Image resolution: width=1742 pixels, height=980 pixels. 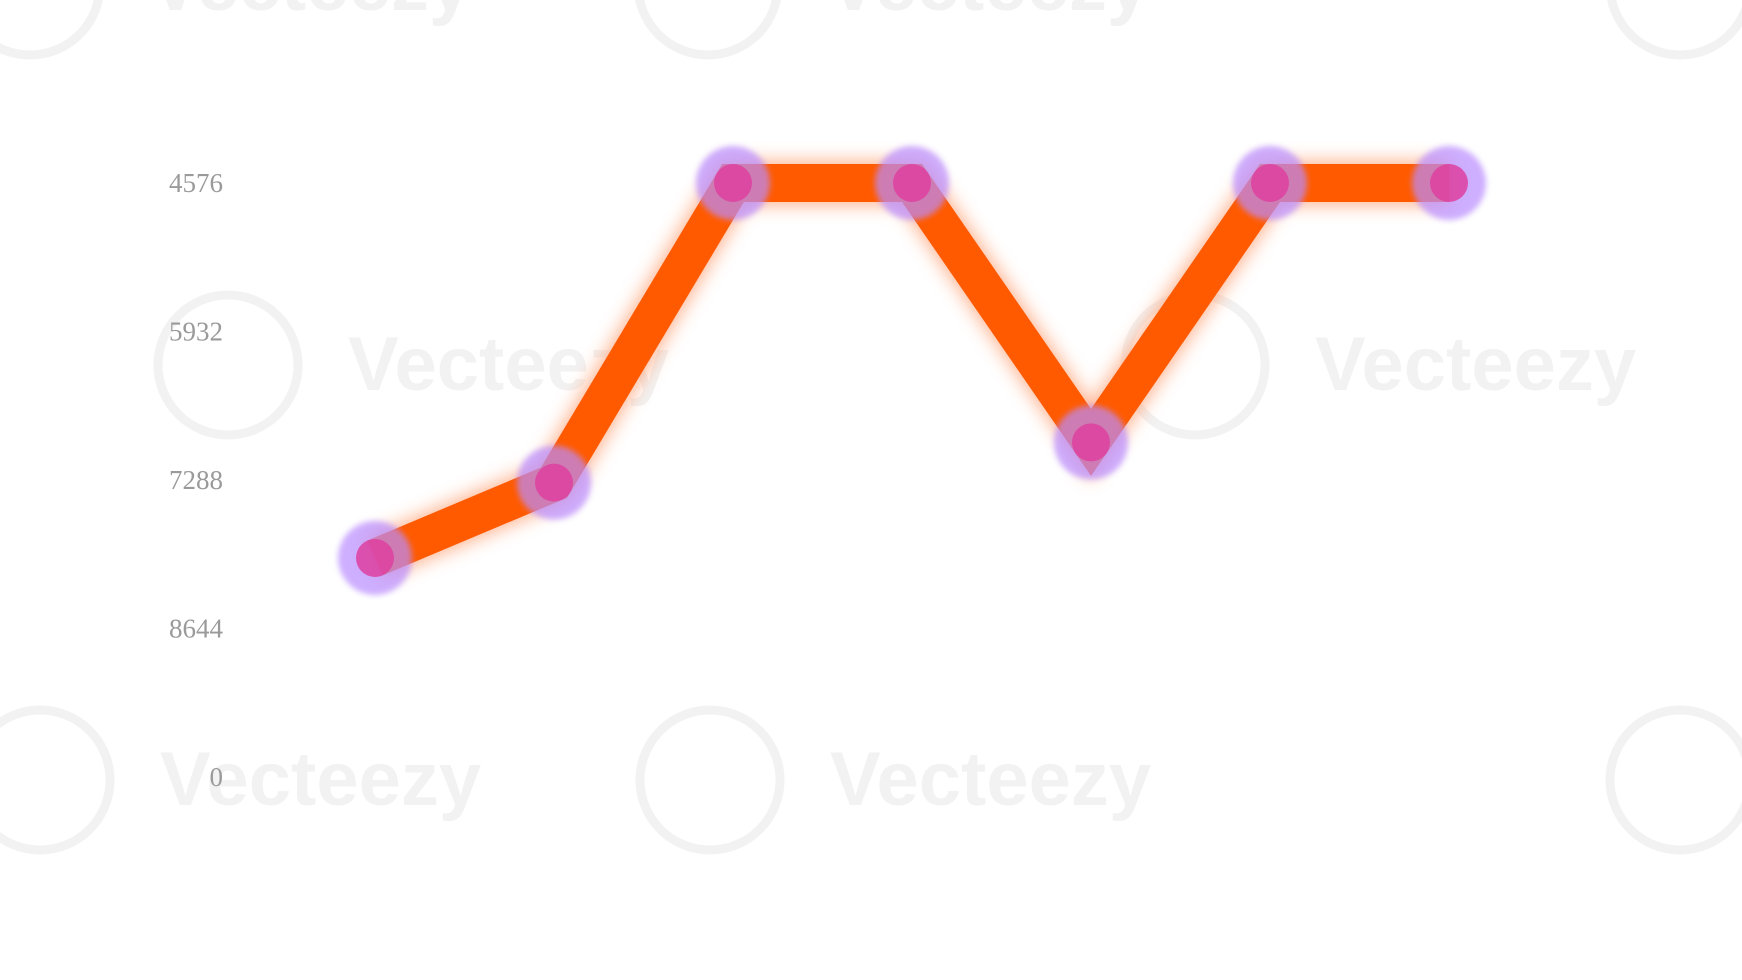 I want to click on y-axis: 4576 5932 7288 8644 0, so click(x=196, y=480).